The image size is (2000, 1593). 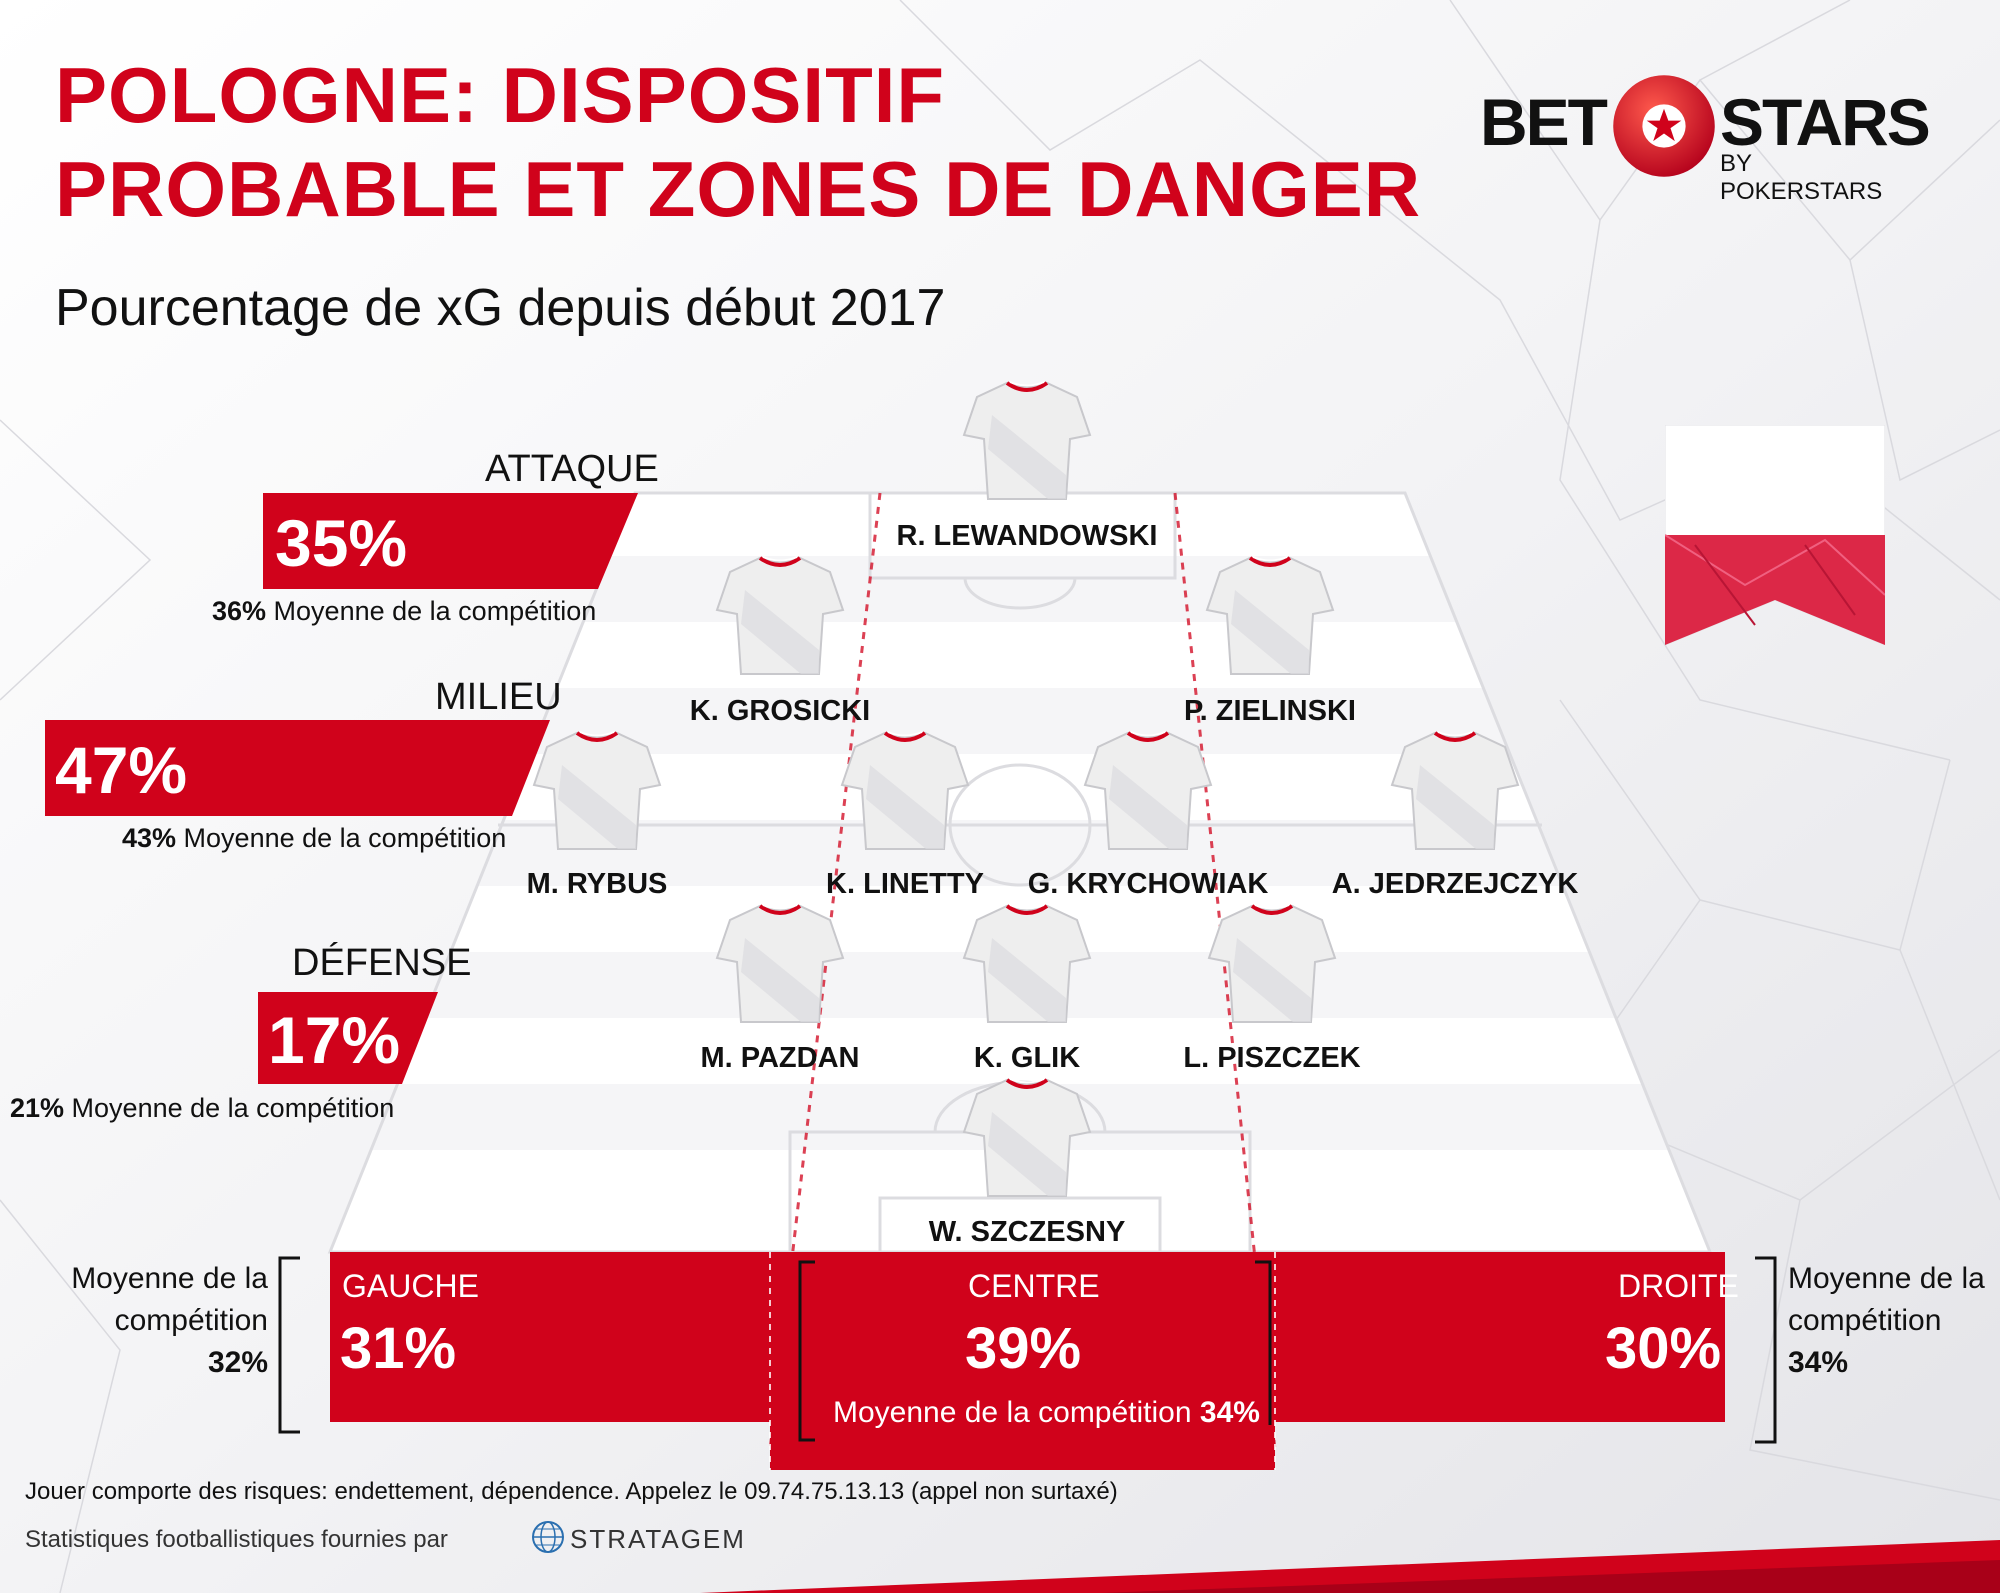 I want to click on zone-avg-value-milieu: 43%, so click(x=149, y=838).